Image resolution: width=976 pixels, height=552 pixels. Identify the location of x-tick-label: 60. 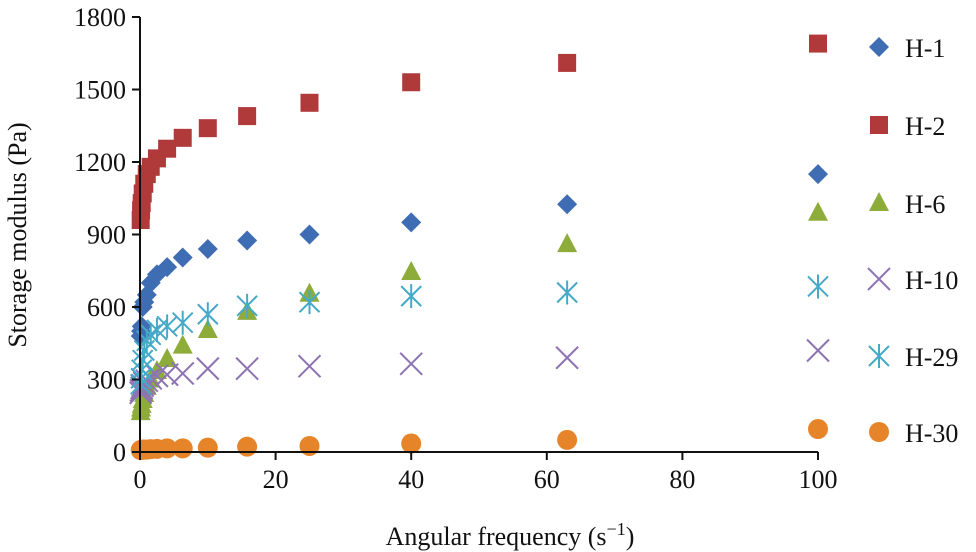
(547, 479).